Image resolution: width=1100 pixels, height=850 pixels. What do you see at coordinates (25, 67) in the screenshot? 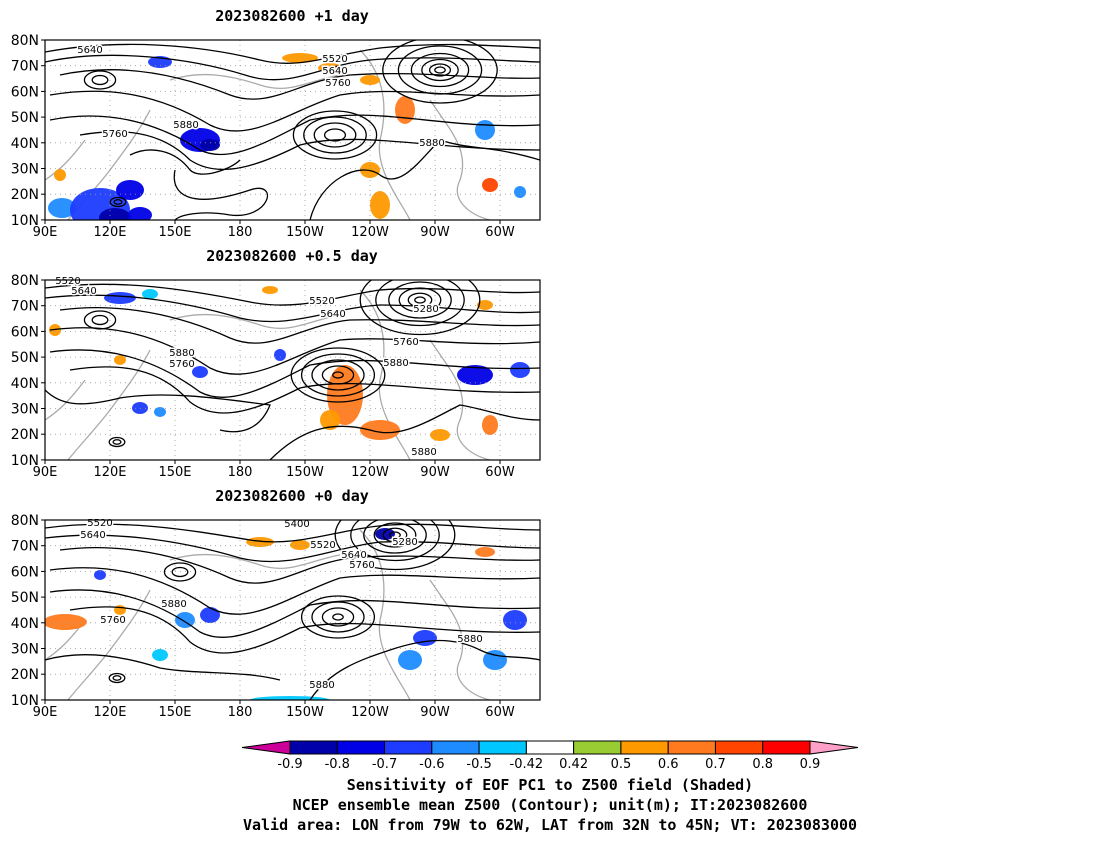
I see `lat-tick-label: 70N` at bounding box center [25, 67].